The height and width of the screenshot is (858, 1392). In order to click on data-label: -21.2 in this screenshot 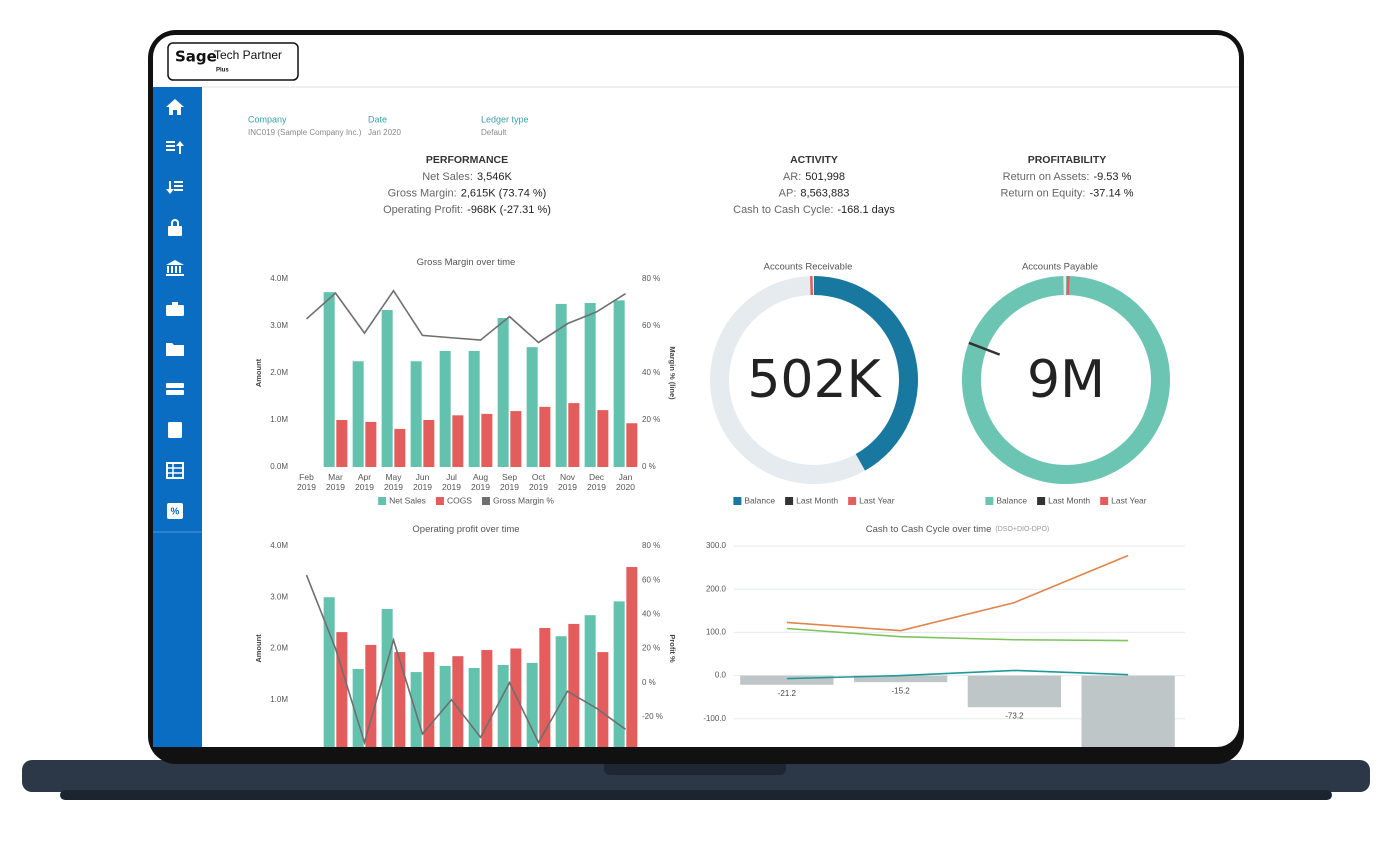, I will do `click(787, 693)`.